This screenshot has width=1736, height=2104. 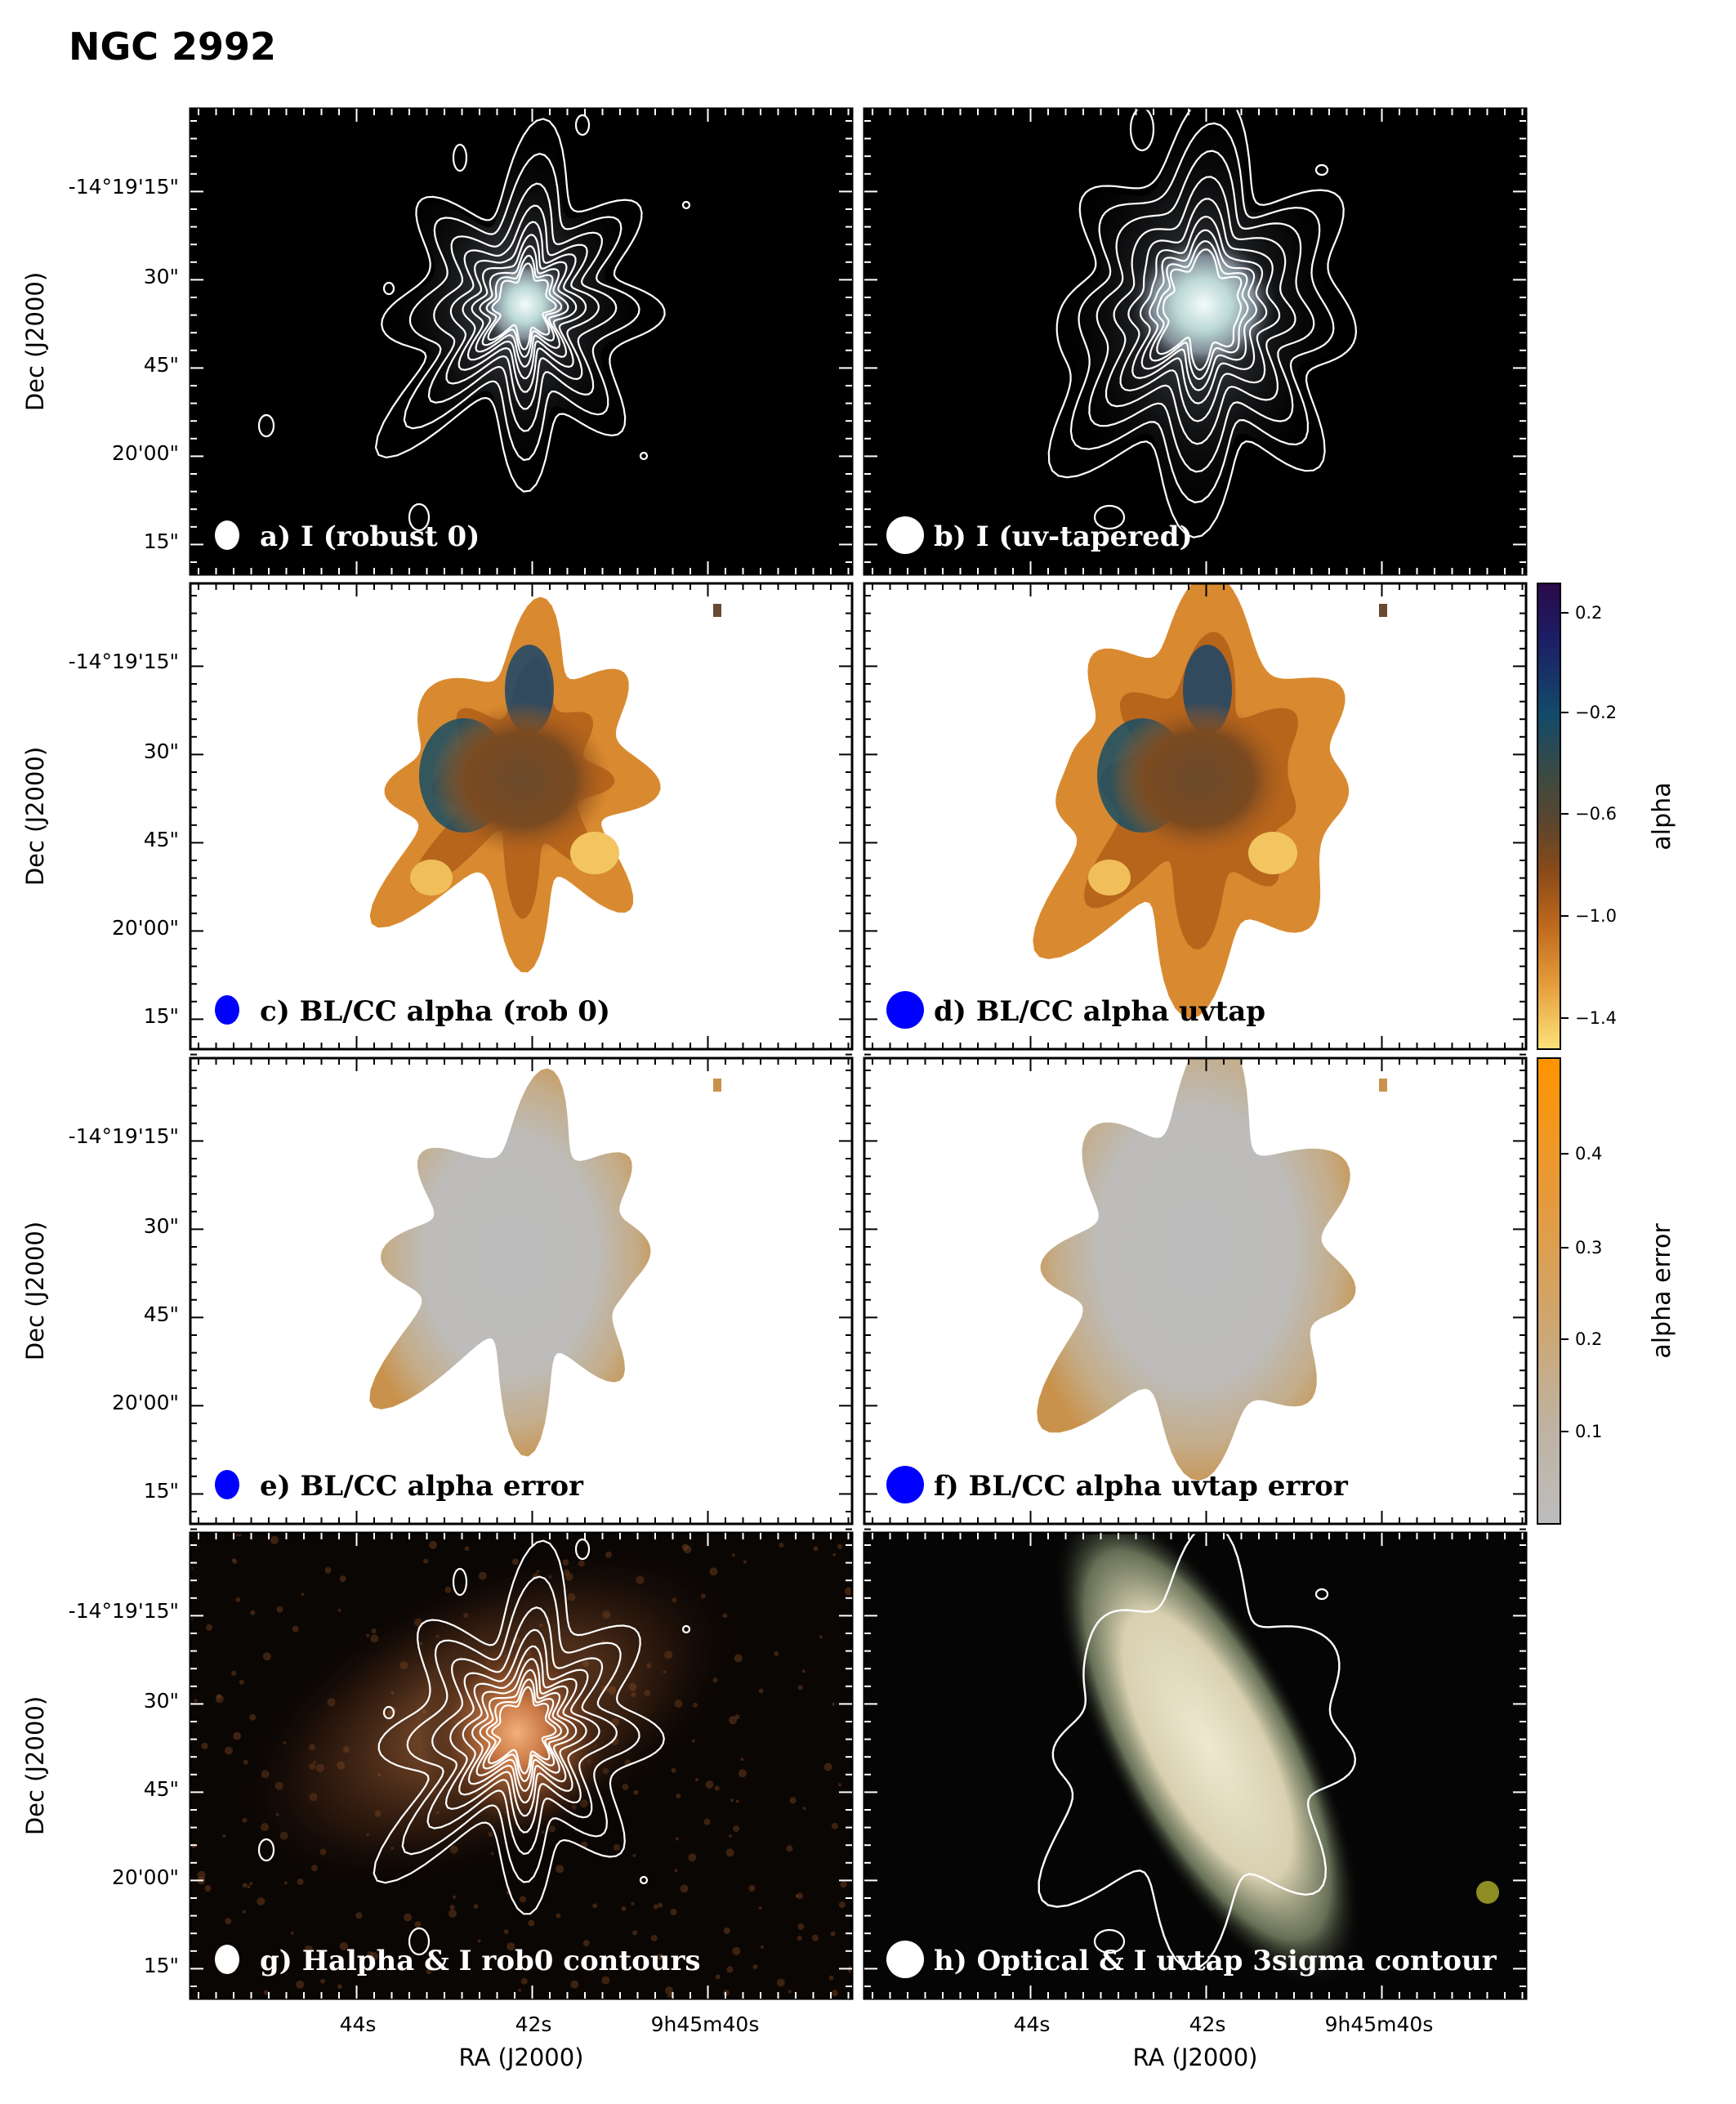 I want to click on panel-label: b) I (uv-tapered), so click(x=1063, y=536).